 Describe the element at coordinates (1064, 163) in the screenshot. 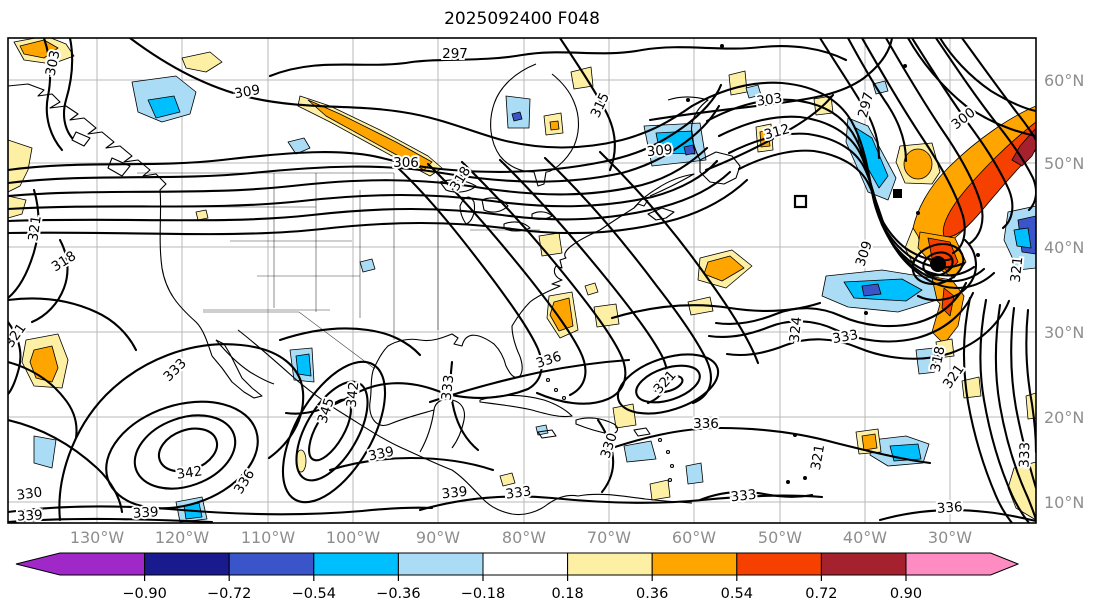

I see `lat-tick-label: 50°N` at that location.